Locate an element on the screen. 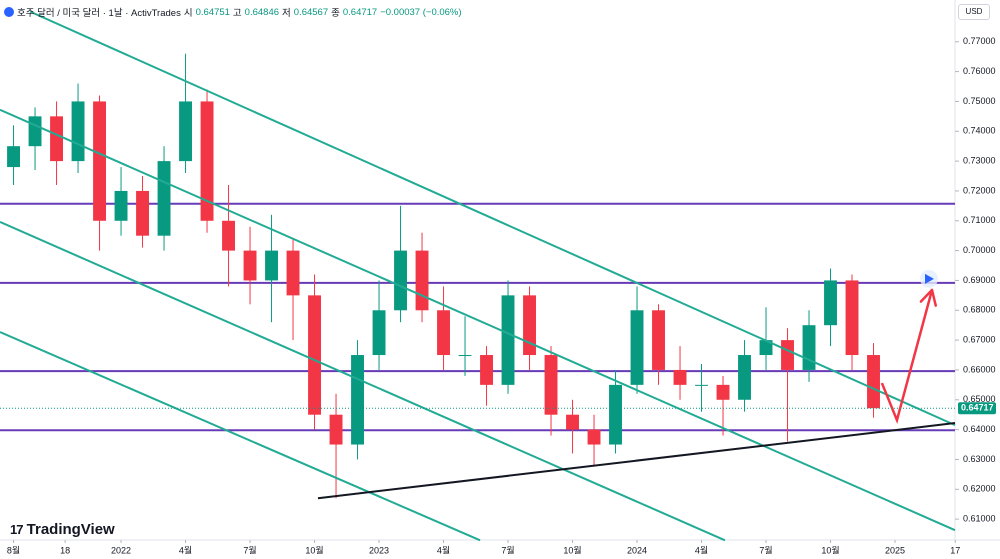  field-label: 저 is located at coordinates (286, 13).